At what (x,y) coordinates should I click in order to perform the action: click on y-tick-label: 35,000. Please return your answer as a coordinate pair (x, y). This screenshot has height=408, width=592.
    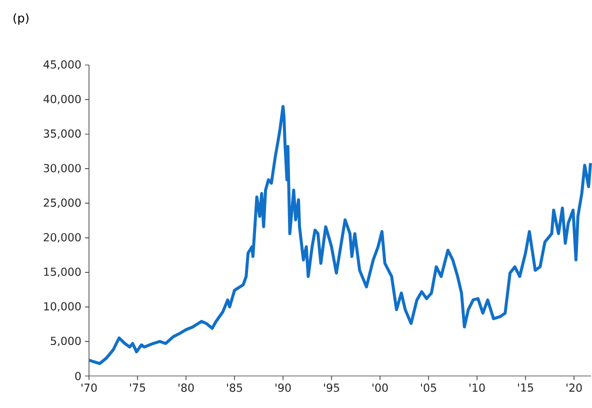
    Looking at the image, I should click on (62, 134).